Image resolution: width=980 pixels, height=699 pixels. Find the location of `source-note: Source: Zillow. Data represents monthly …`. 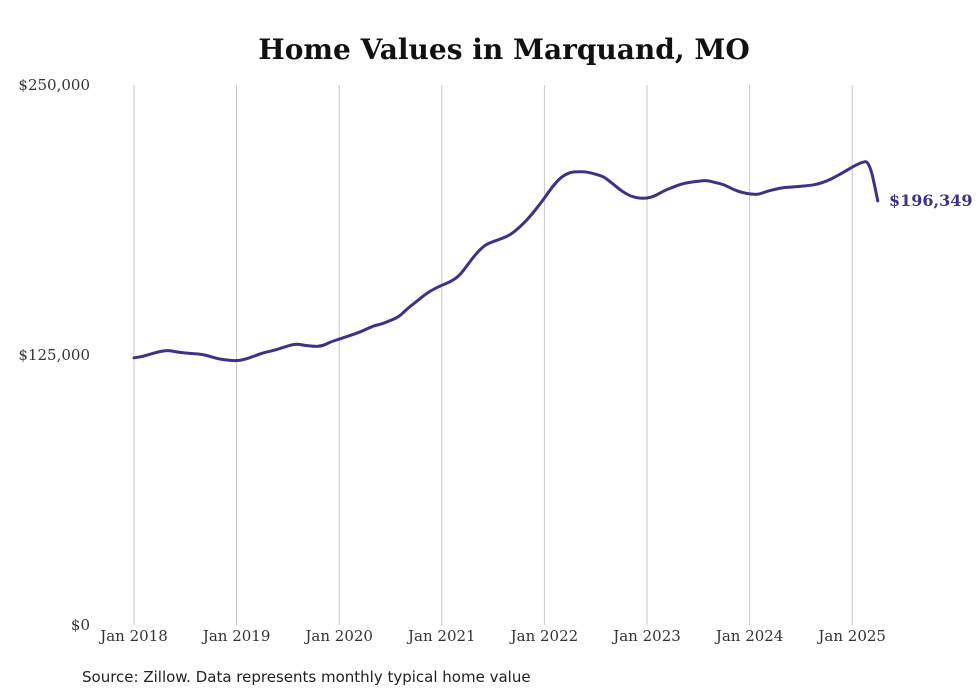

source-note: Source: Zillow. Data represents monthly … is located at coordinates (306, 677).